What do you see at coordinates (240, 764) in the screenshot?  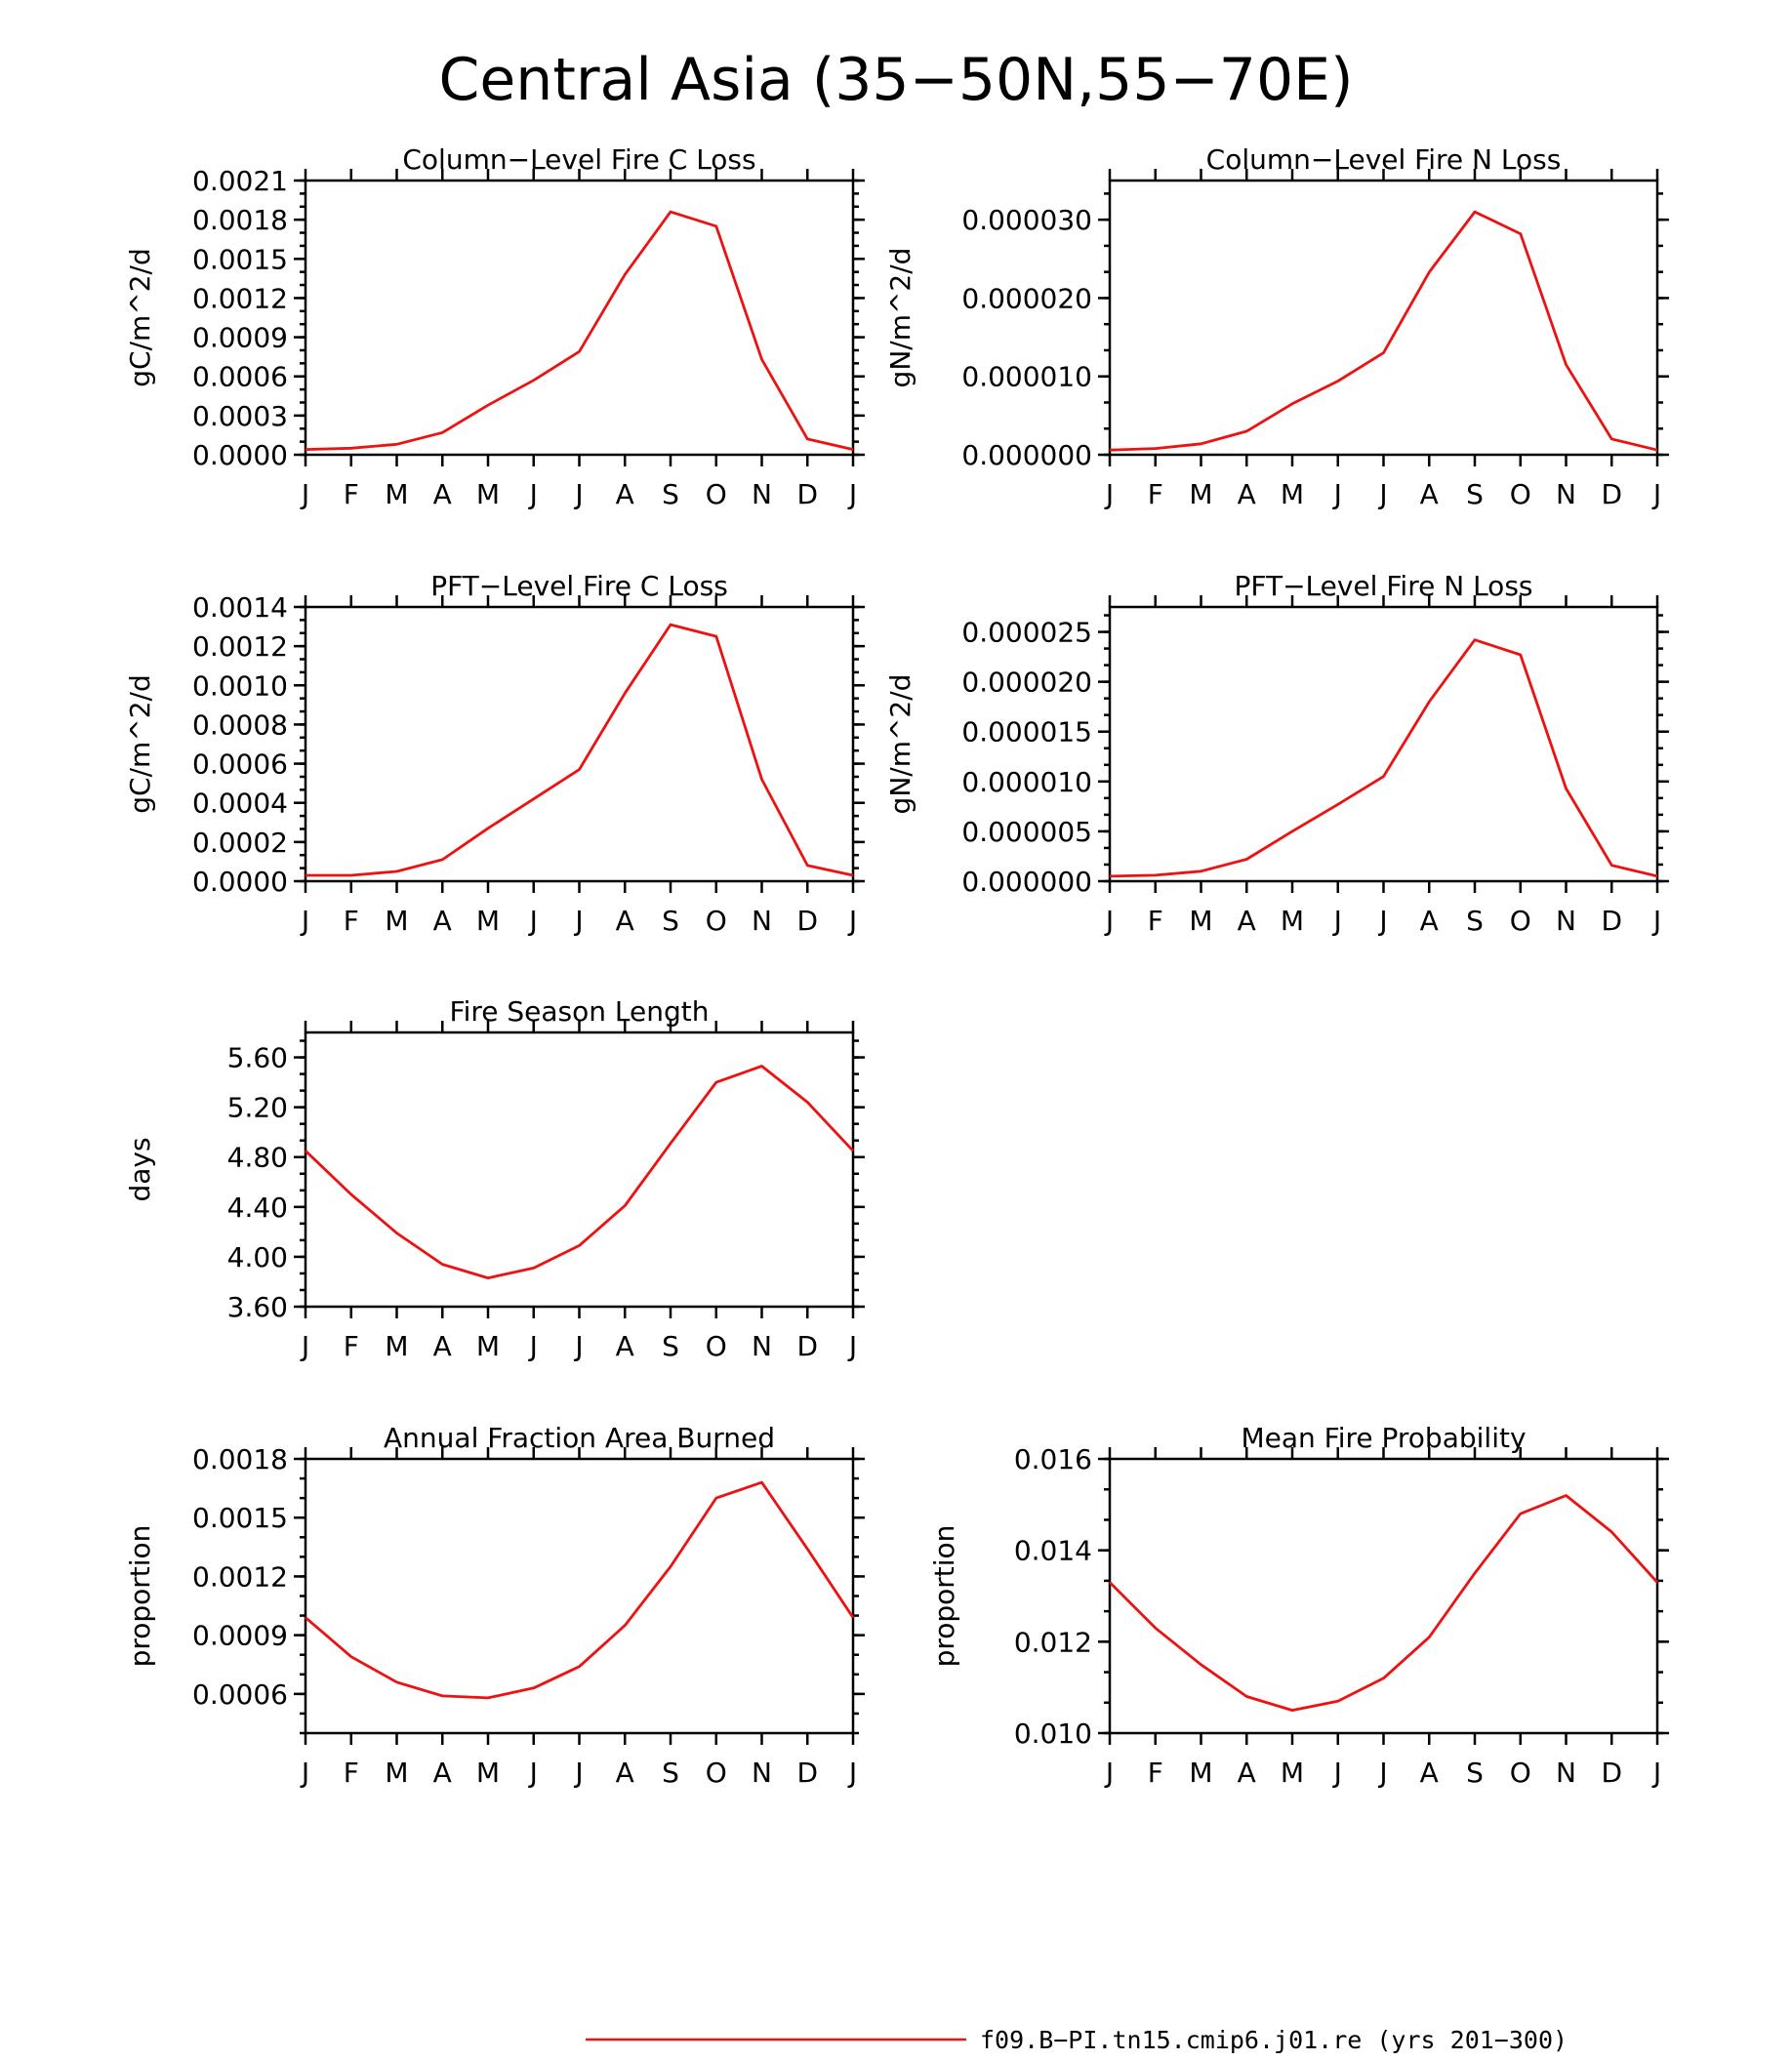 I see `y-tick-label: 0.0006` at bounding box center [240, 764].